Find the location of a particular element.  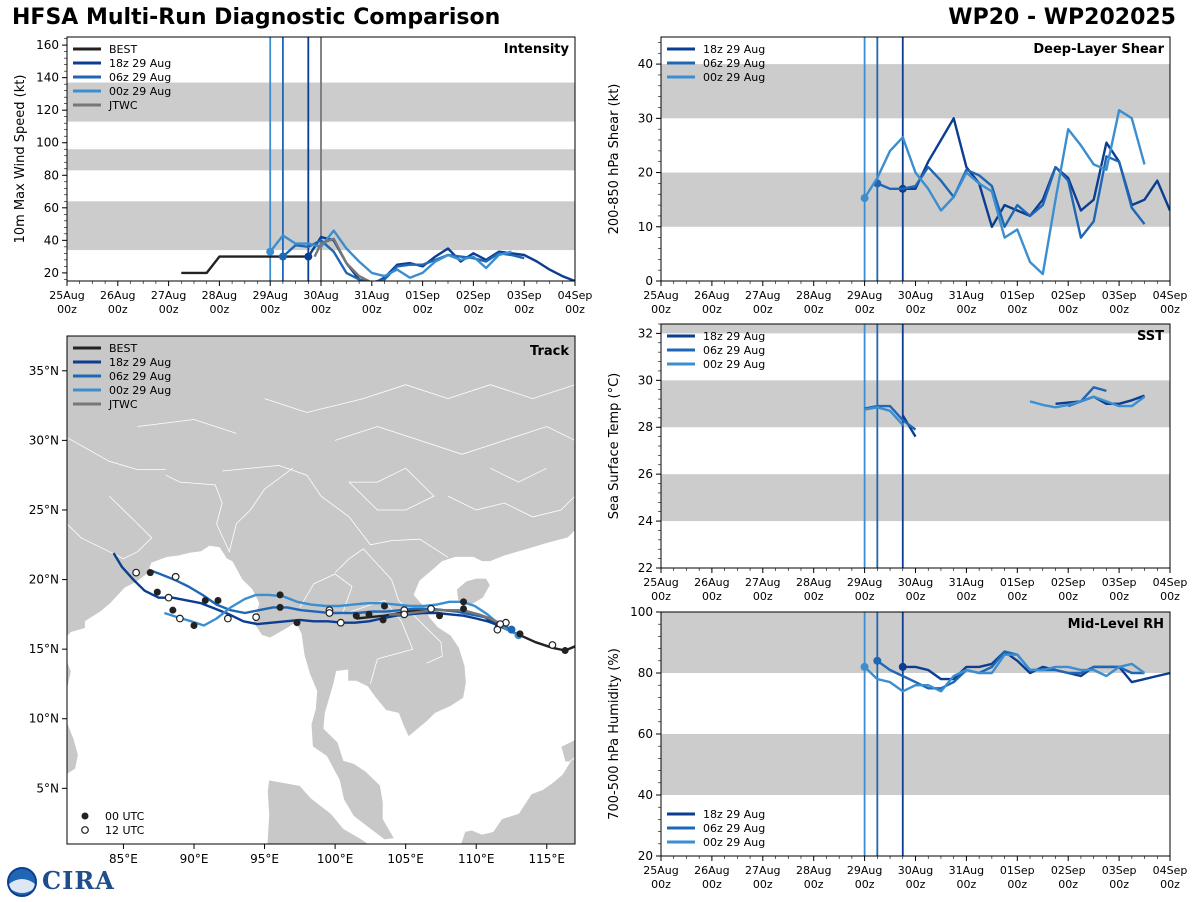

intensity-legend-label: 06z 29 Aug is located at coordinates (140, 77).